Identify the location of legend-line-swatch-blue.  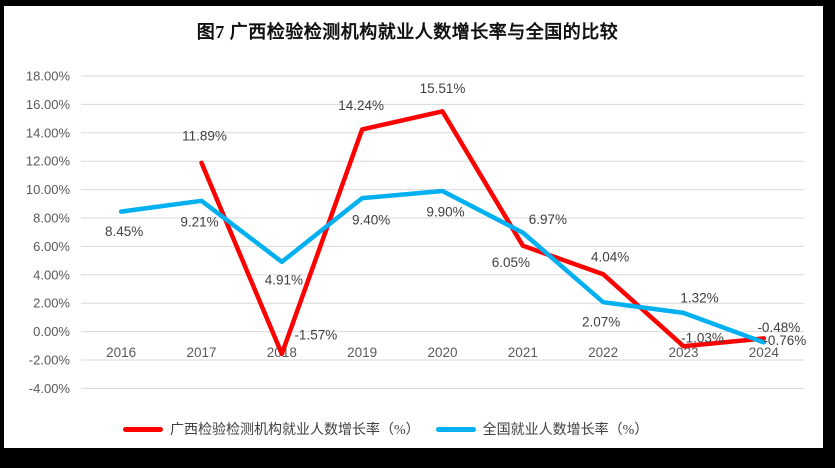
(455, 429).